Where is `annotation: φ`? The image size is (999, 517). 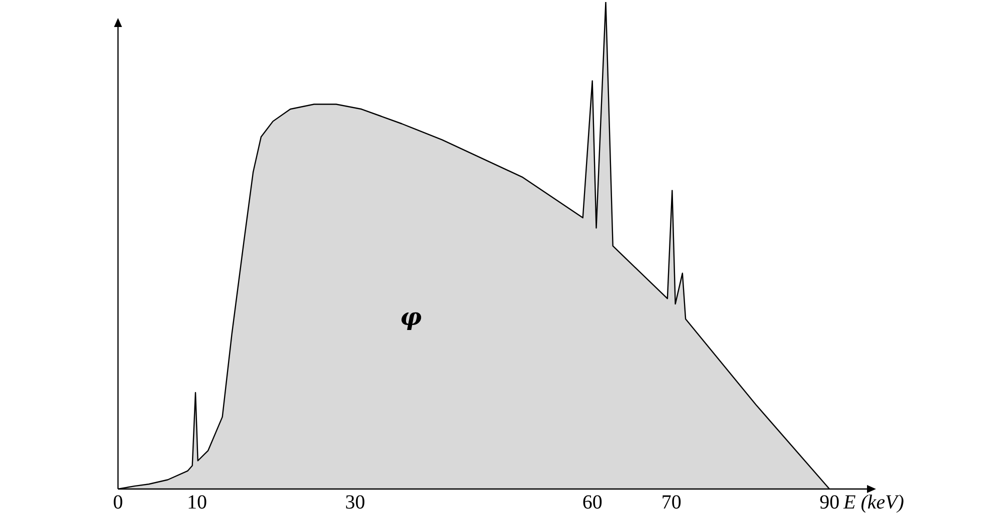
annotation: φ is located at coordinates (411, 316).